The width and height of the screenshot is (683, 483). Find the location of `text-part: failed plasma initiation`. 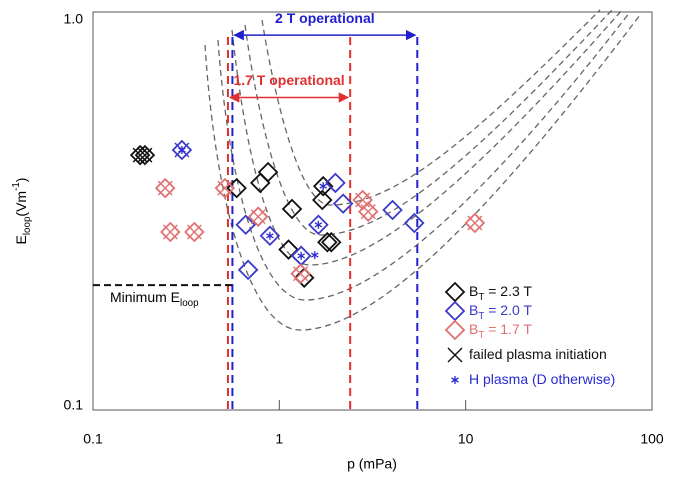

text-part: failed plasma initiation is located at coordinates (538, 354).